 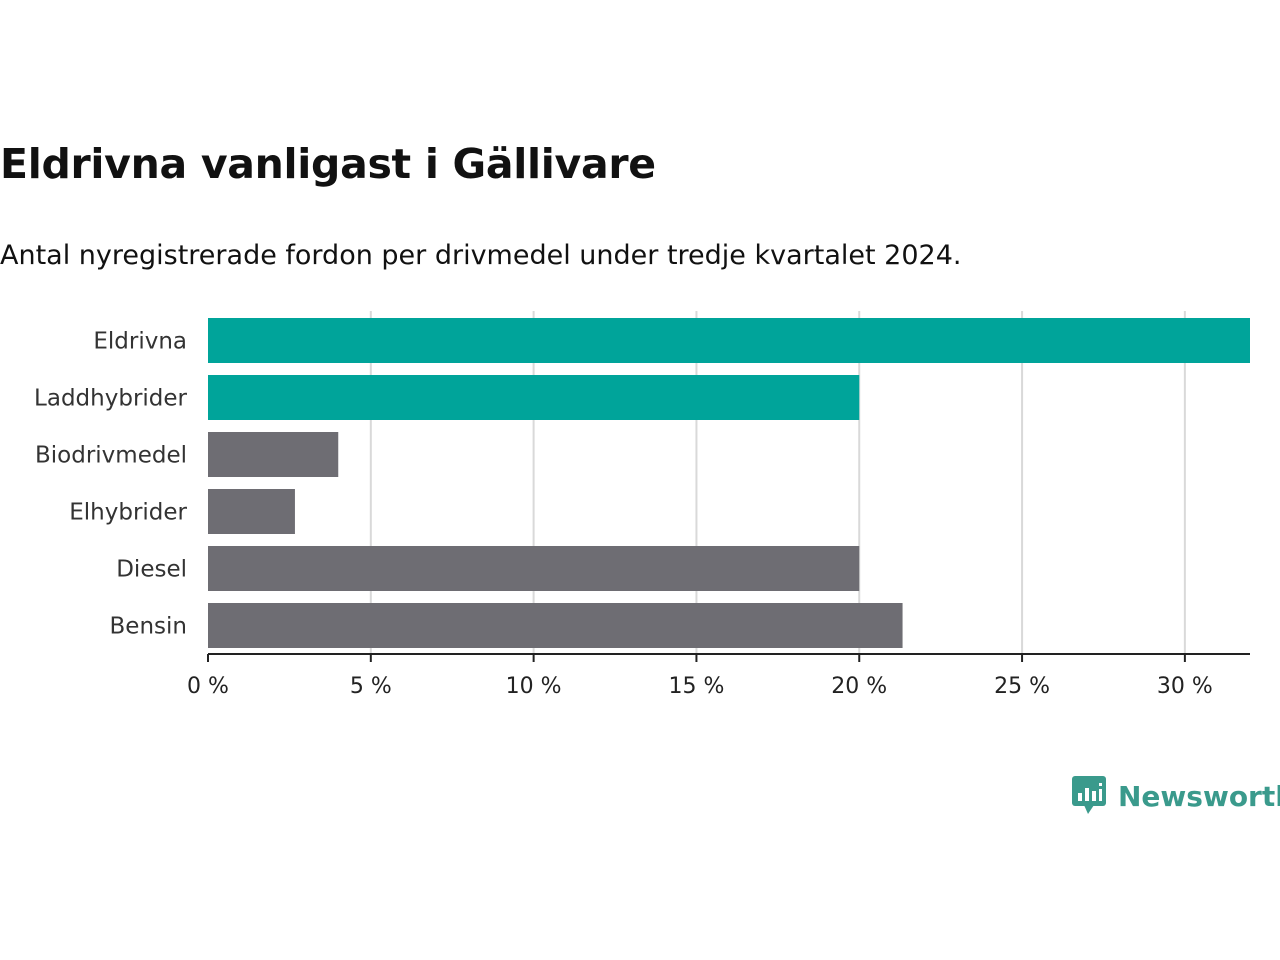 I want to click on x-tick-label: 10 %, so click(x=534, y=686).